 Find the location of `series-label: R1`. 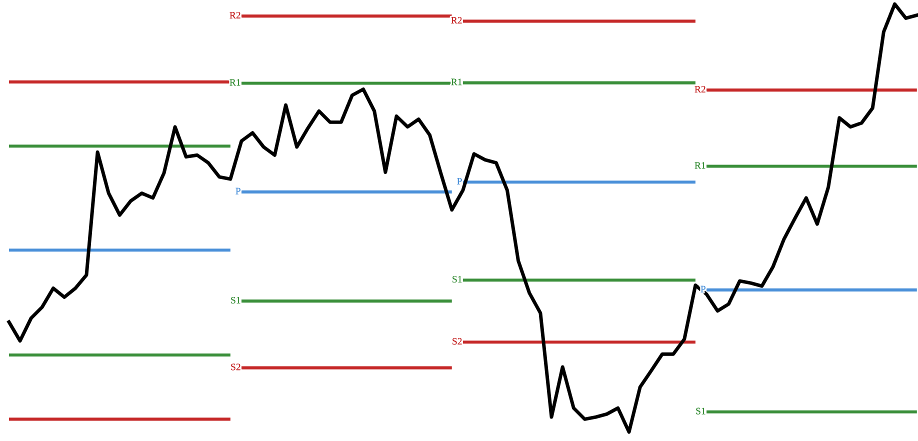

series-label: R1 is located at coordinates (456, 82).